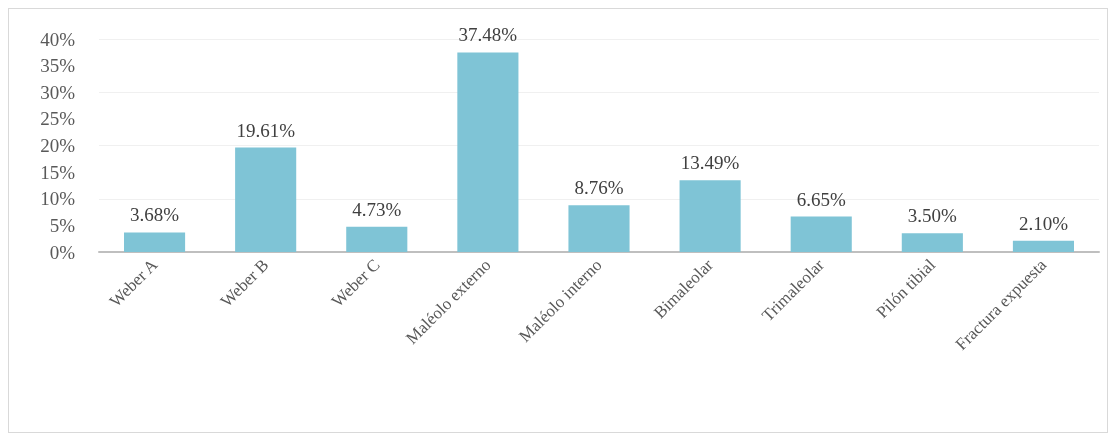 The height and width of the screenshot is (433, 1117). I want to click on y-tick-label: 15%, so click(58, 172).